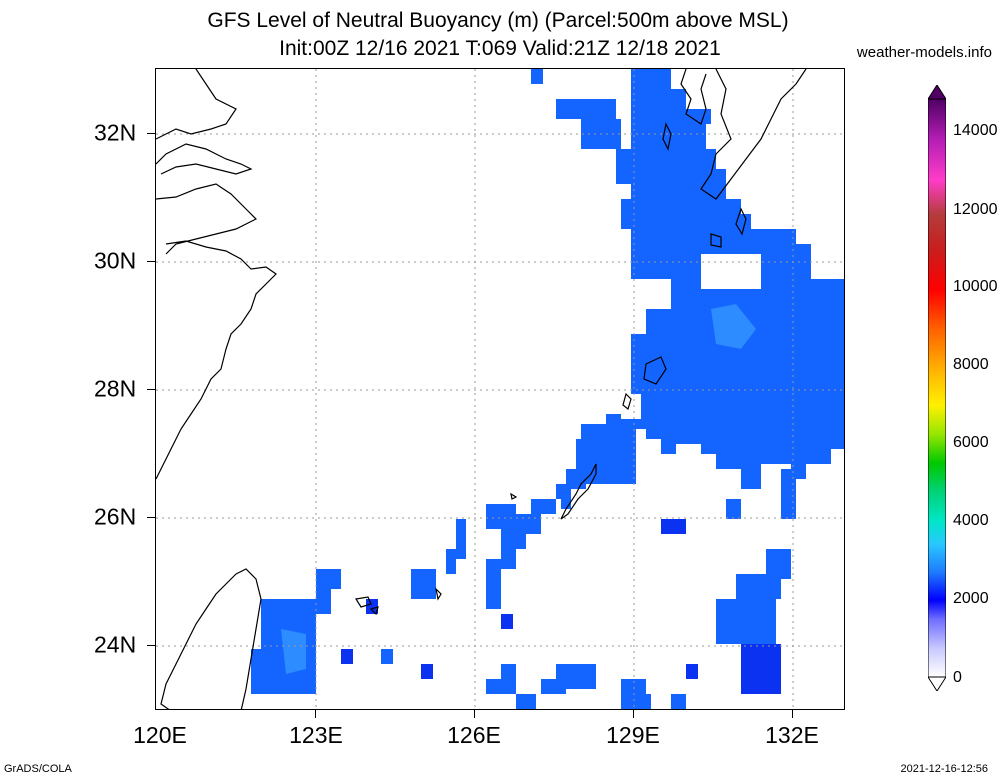 The height and width of the screenshot is (779, 1000). I want to click on coastline-yaeyama, so click(367, 606).